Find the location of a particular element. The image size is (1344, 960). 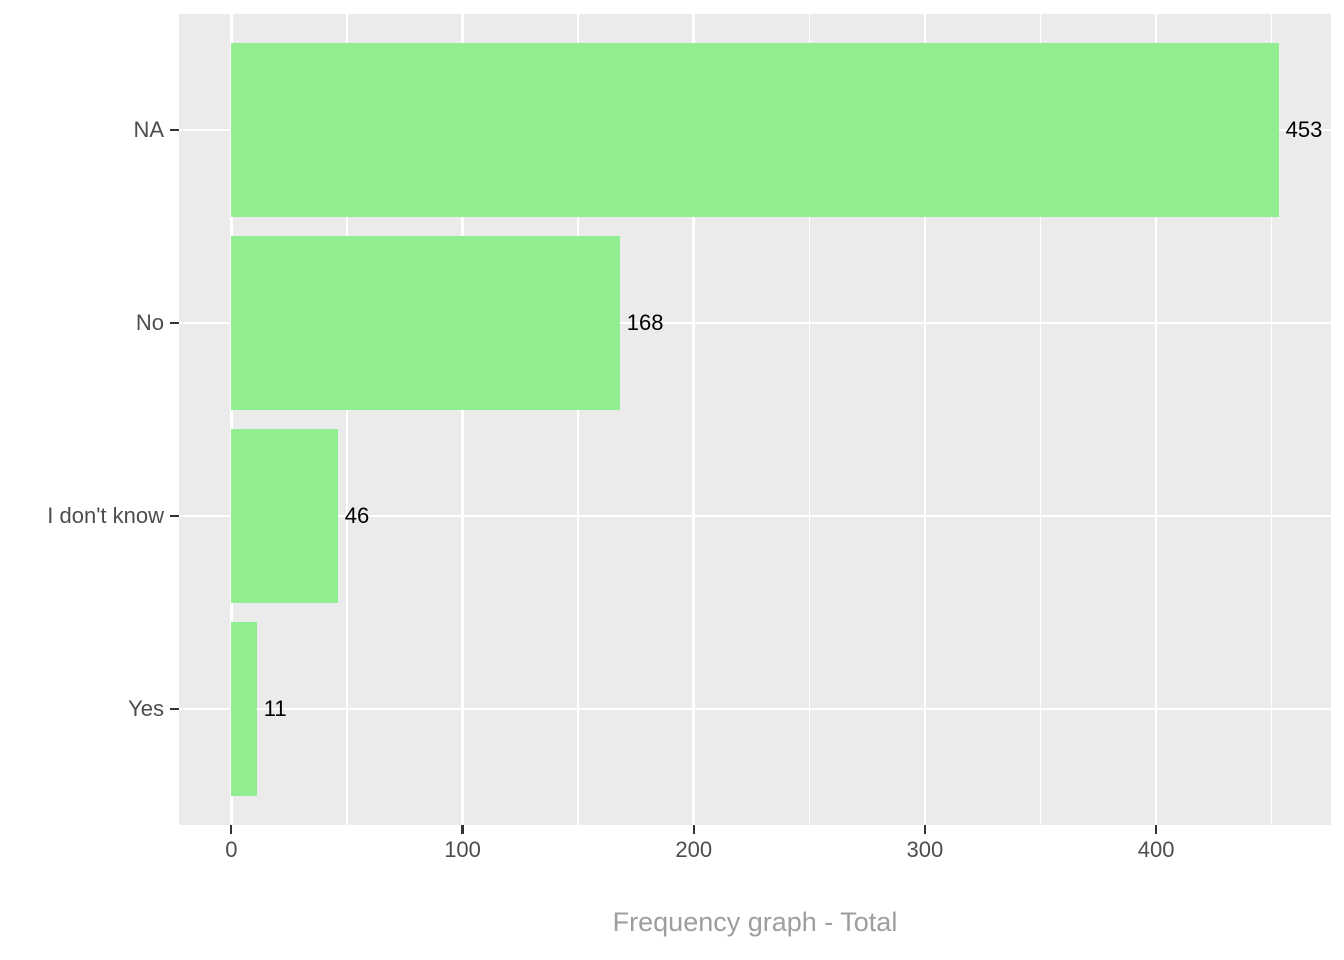

bar-value-label: 11 is located at coordinates (275, 709).